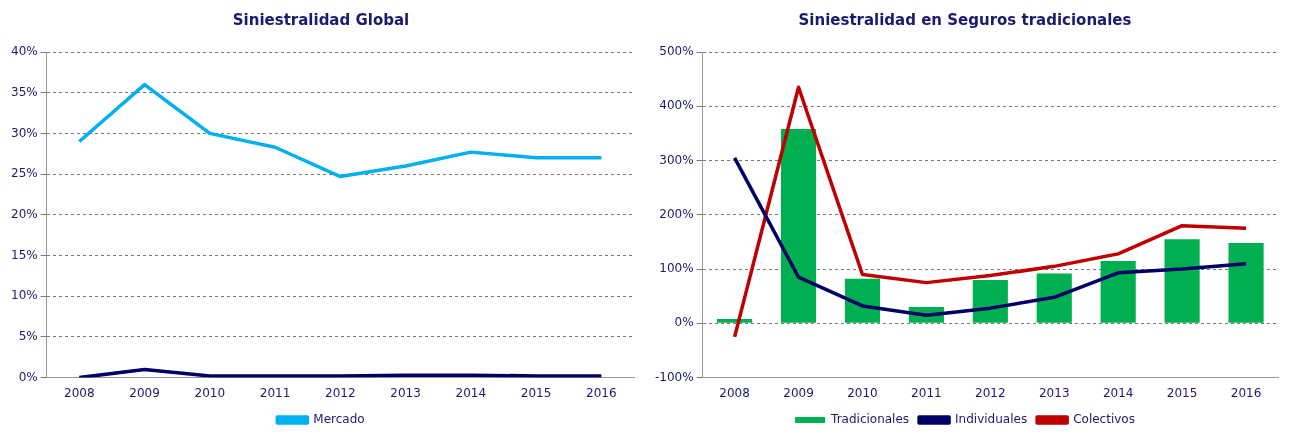  I want to click on y-tick-label: 25%, so click(24, 173).